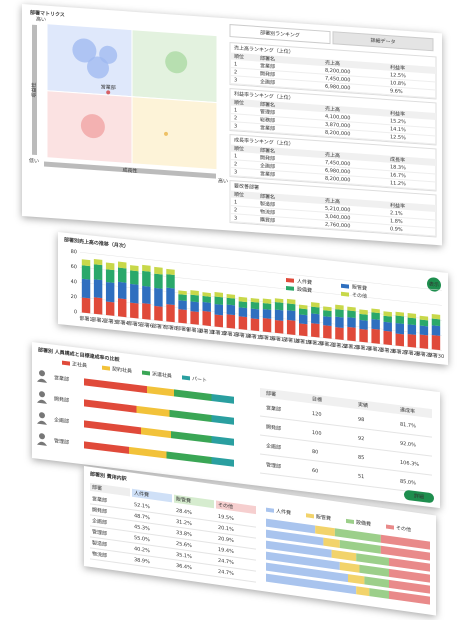  What do you see at coordinates (267, 128) in the screenshot?
I see `table-cell: 営業部` at bounding box center [267, 128].